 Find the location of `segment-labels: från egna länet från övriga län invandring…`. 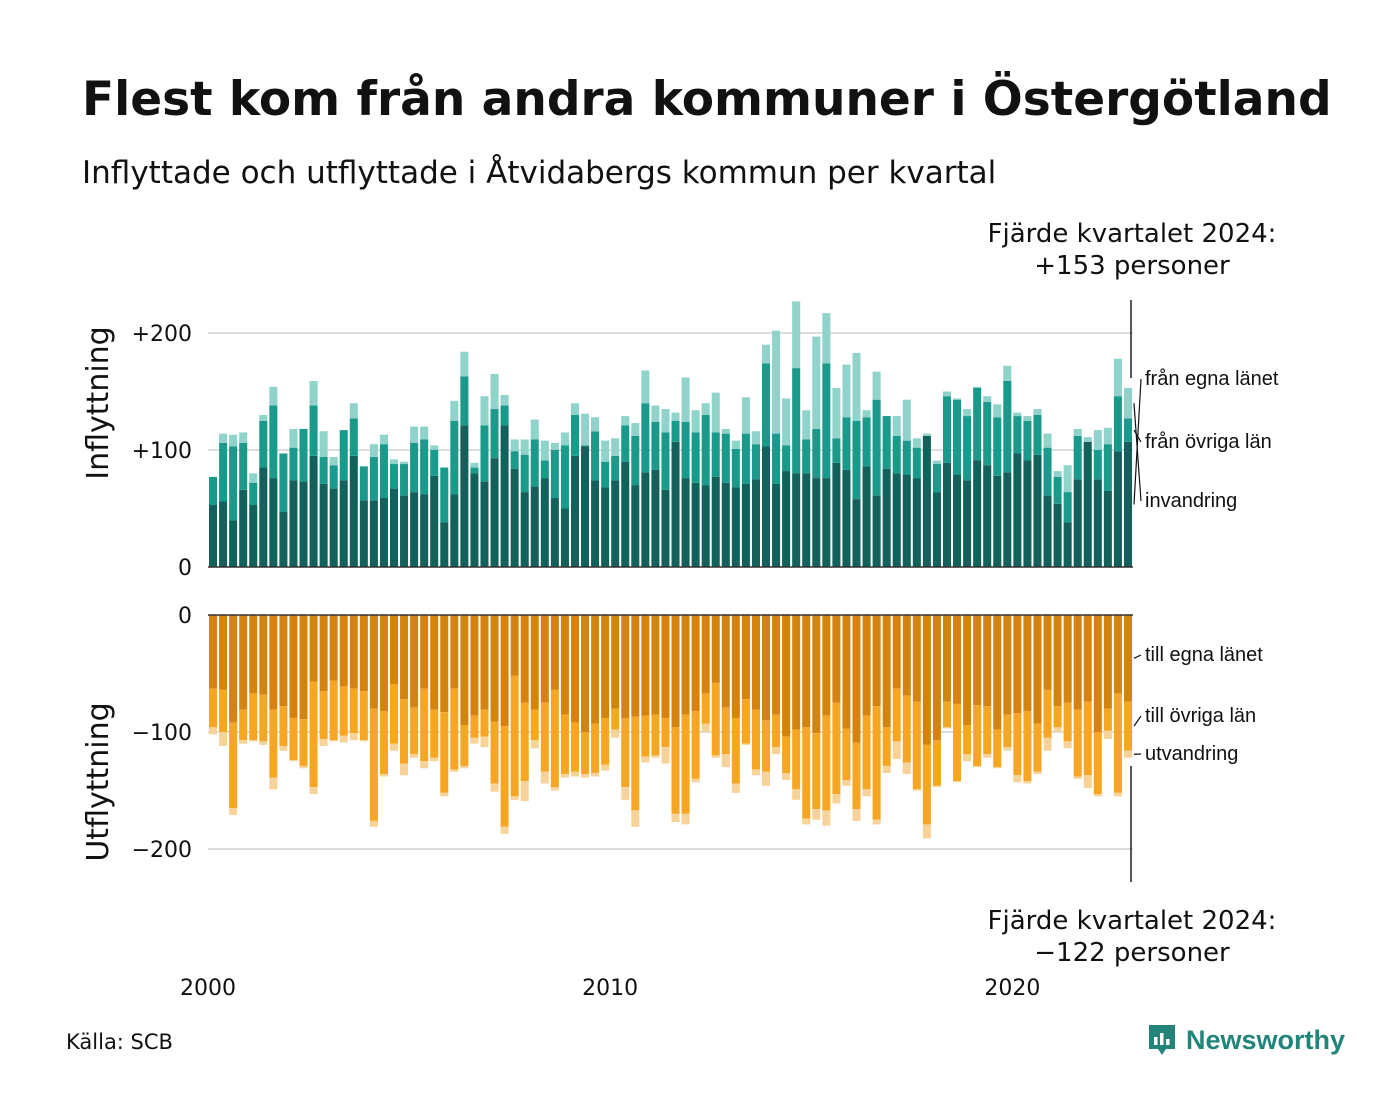

segment-labels: från egna länet från övriga län invandring… is located at coordinates (1206, 566).